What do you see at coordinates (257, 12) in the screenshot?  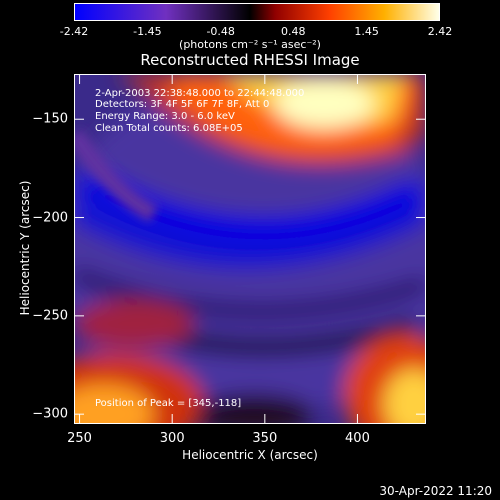 I see `colorbar` at bounding box center [257, 12].